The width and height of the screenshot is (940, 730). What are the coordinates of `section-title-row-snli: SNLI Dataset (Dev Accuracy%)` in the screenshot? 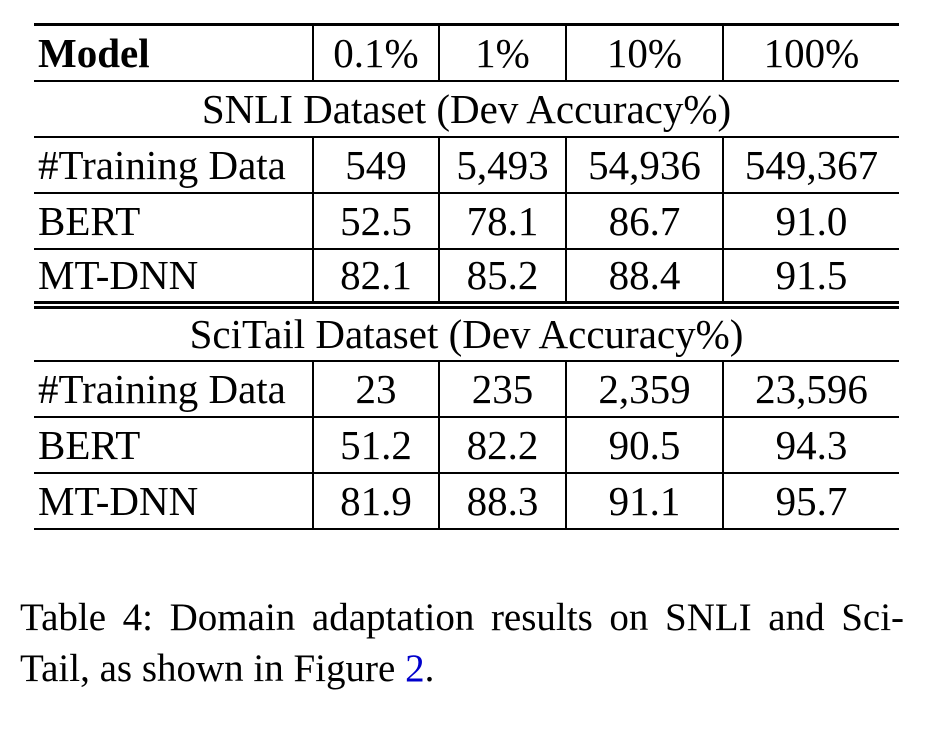 It's located at (466, 109).